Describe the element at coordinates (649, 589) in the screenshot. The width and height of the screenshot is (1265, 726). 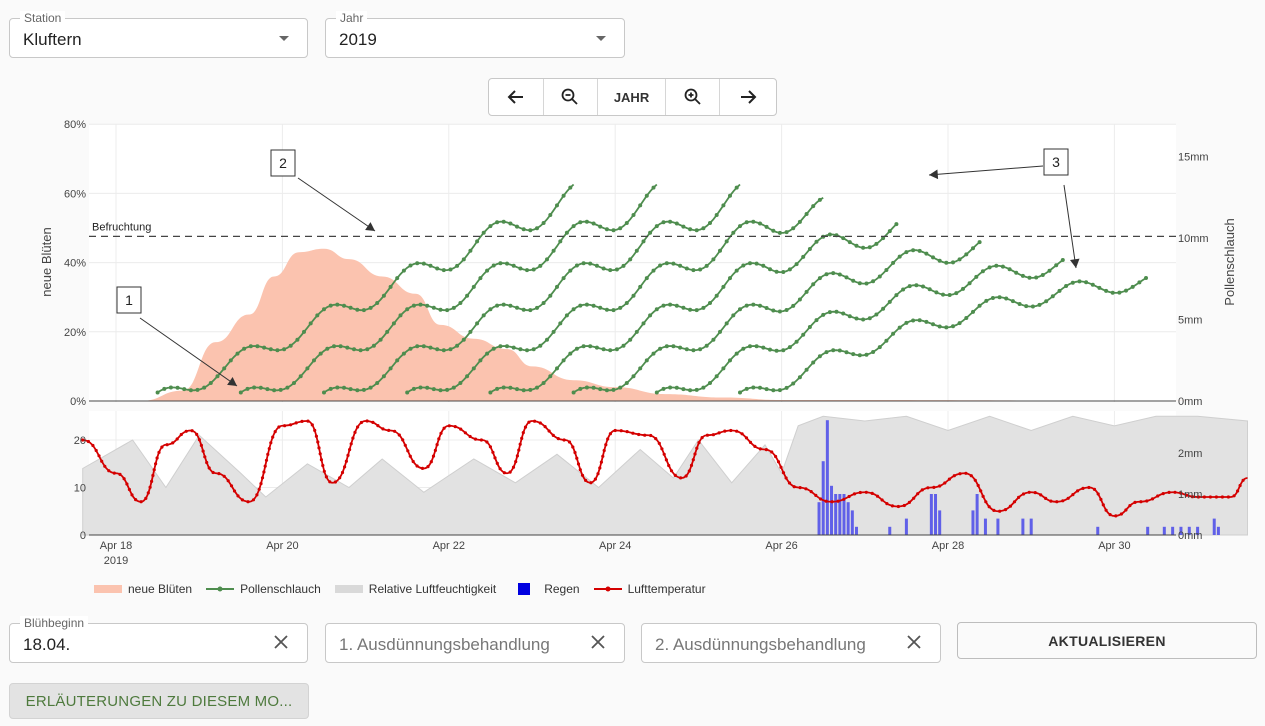
I see `legend-item-lufttemperatur: Lufttemperatur` at that location.